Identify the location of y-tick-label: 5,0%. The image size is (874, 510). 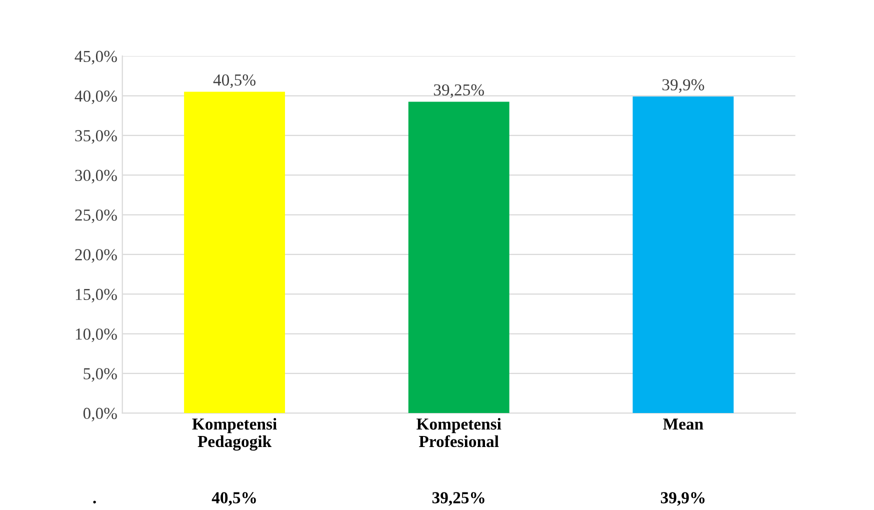
(100, 375).